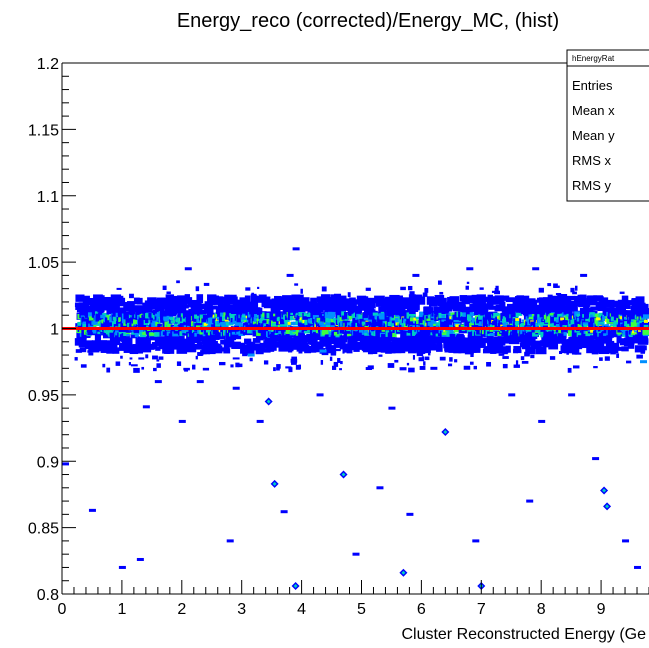 The height and width of the screenshot is (648, 649). What do you see at coordinates (592, 160) in the screenshot?
I see `stats-row: RMS x` at bounding box center [592, 160].